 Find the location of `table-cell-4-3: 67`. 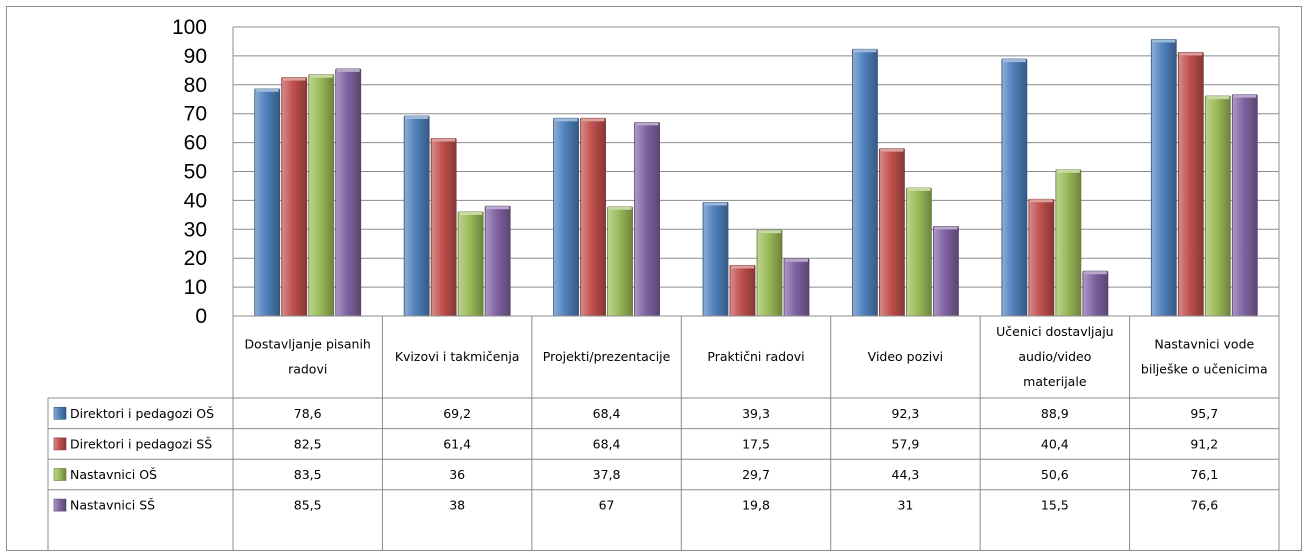

table-cell-4-3: 67 is located at coordinates (607, 505).